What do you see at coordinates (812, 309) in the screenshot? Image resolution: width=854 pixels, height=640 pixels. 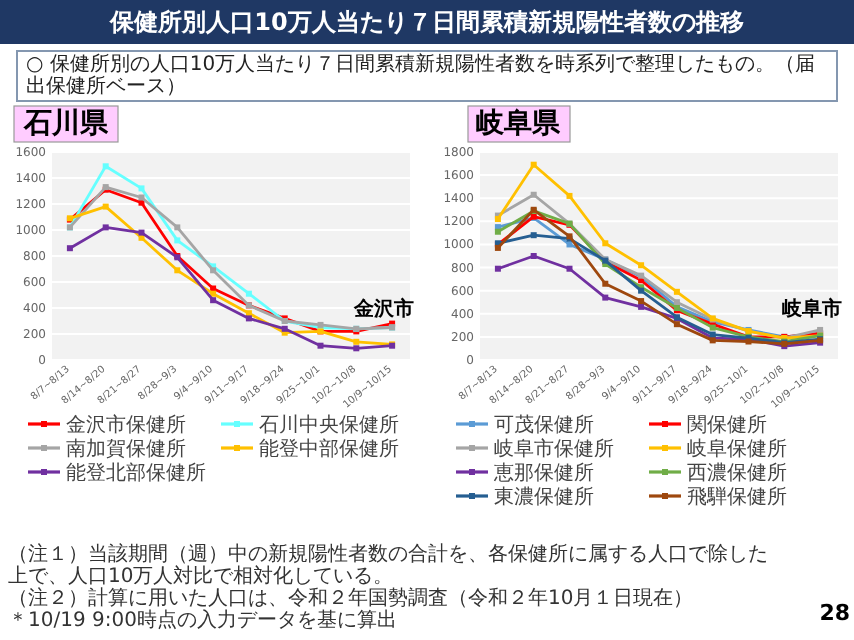 I see `annotation: 岐阜市` at bounding box center [812, 309].